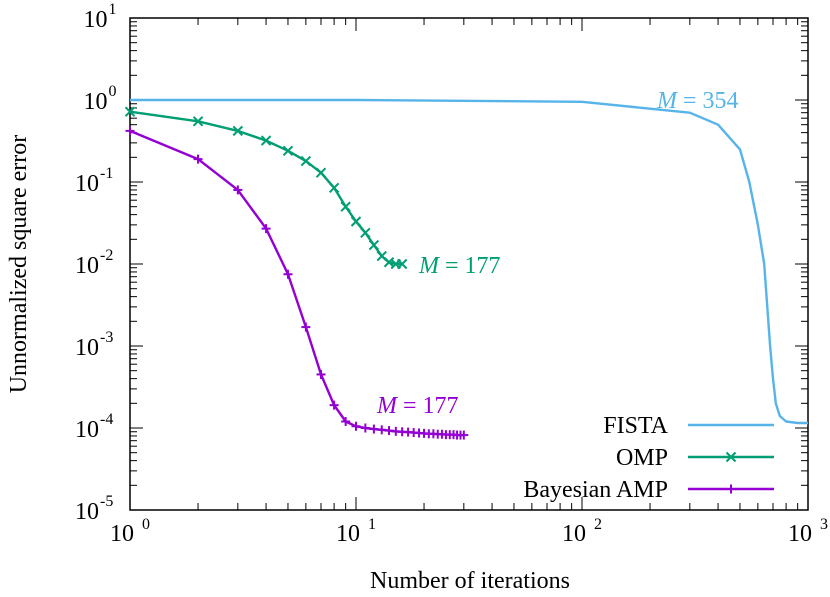  Describe the element at coordinates (113, 9) in the screenshot. I see `y-tick-exponent: 1` at that location.